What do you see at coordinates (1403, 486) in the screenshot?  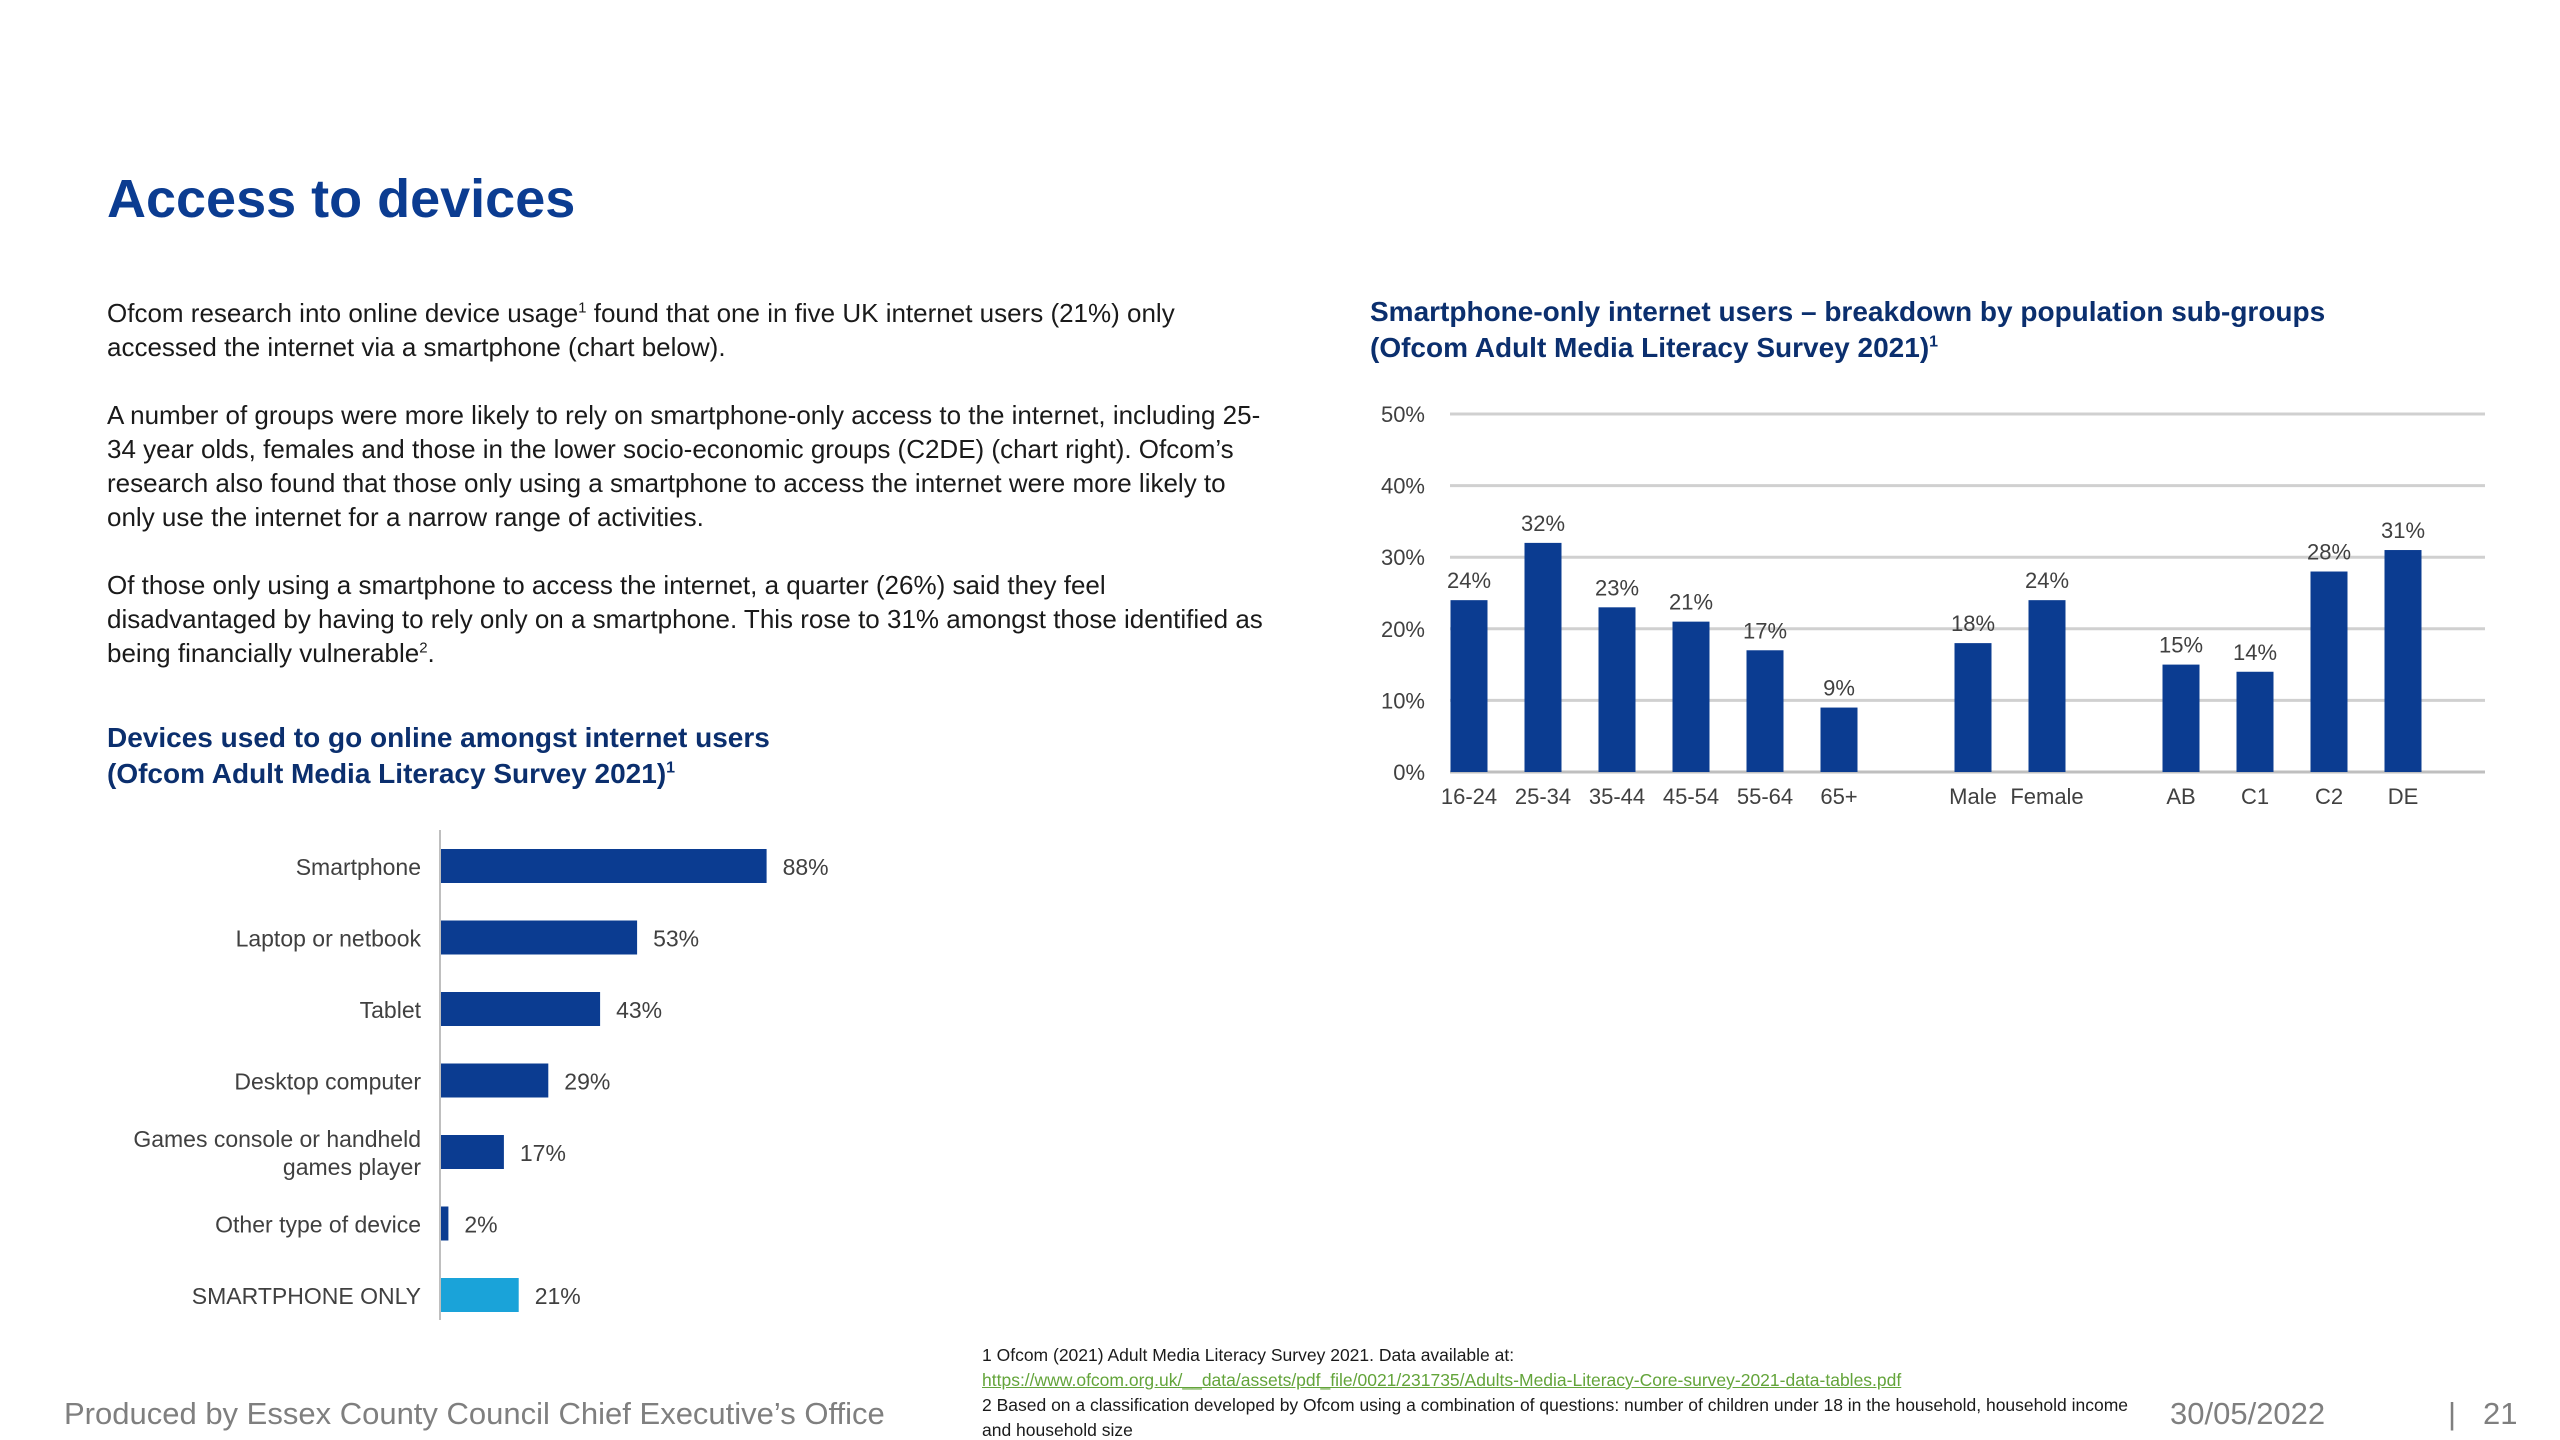 I see `y-tick-40: 40%` at bounding box center [1403, 486].